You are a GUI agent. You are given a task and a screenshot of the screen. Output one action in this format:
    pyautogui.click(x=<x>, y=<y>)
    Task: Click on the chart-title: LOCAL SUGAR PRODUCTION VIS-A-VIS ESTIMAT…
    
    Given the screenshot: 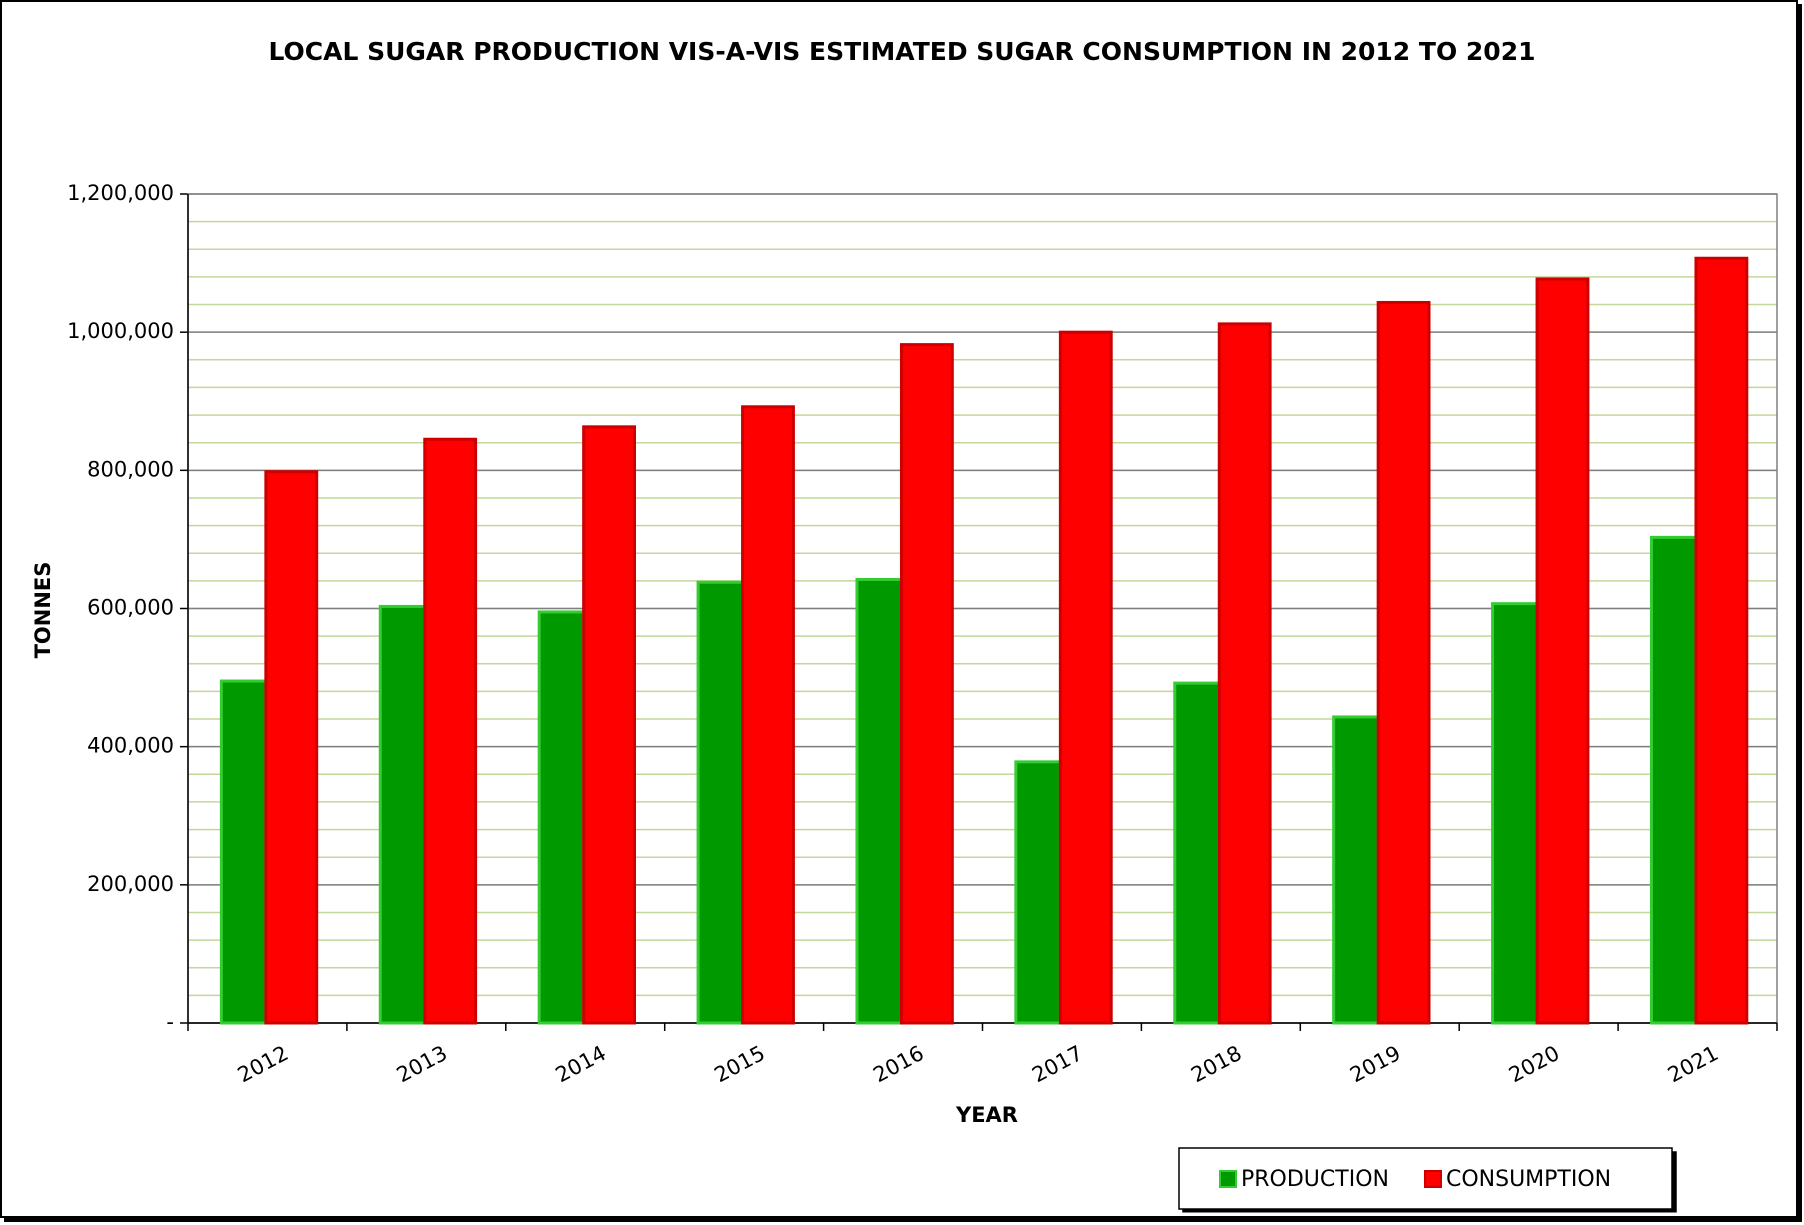 What is the action you would take?
    pyautogui.click(x=901, y=51)
    